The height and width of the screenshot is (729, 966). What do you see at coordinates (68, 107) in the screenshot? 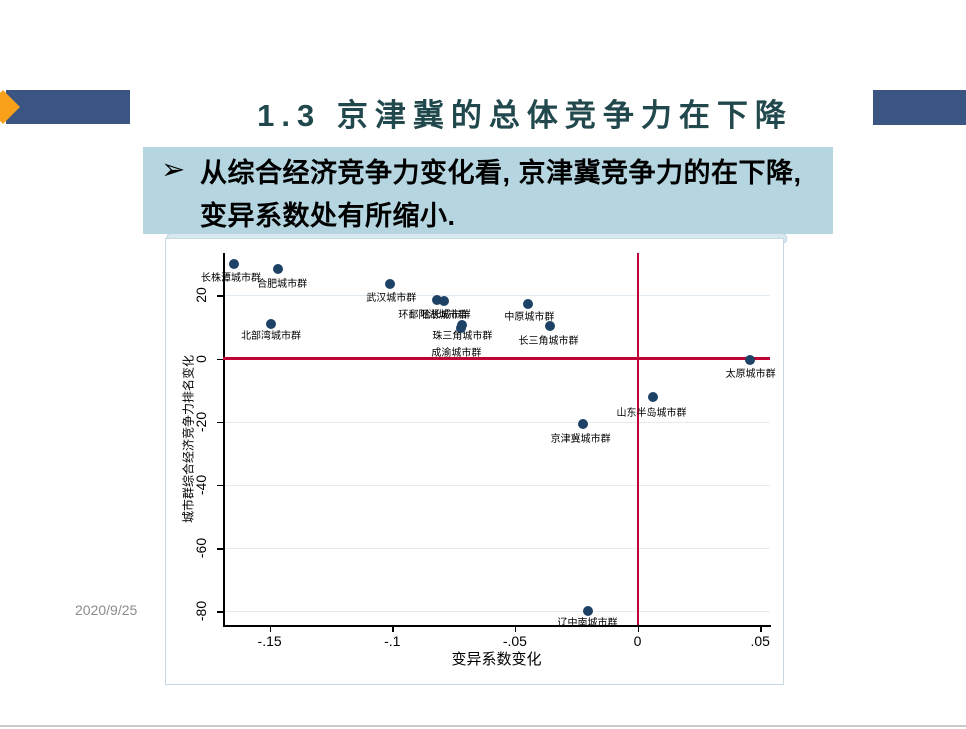
I see `left-accent-bar` at bounding box center [68, 107].